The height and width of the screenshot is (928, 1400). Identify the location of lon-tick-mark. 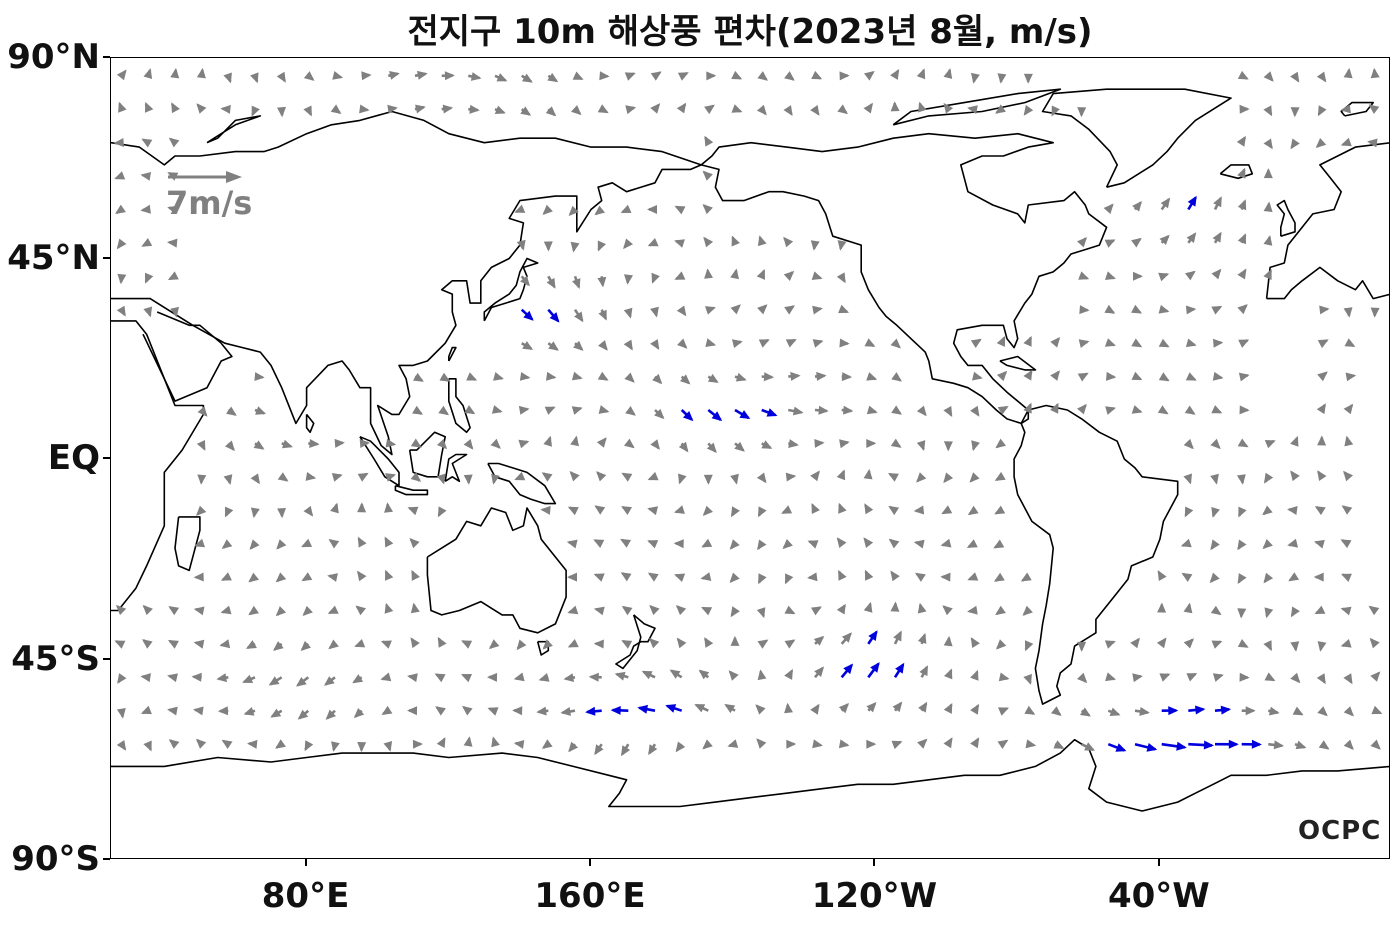
(1158, 862).